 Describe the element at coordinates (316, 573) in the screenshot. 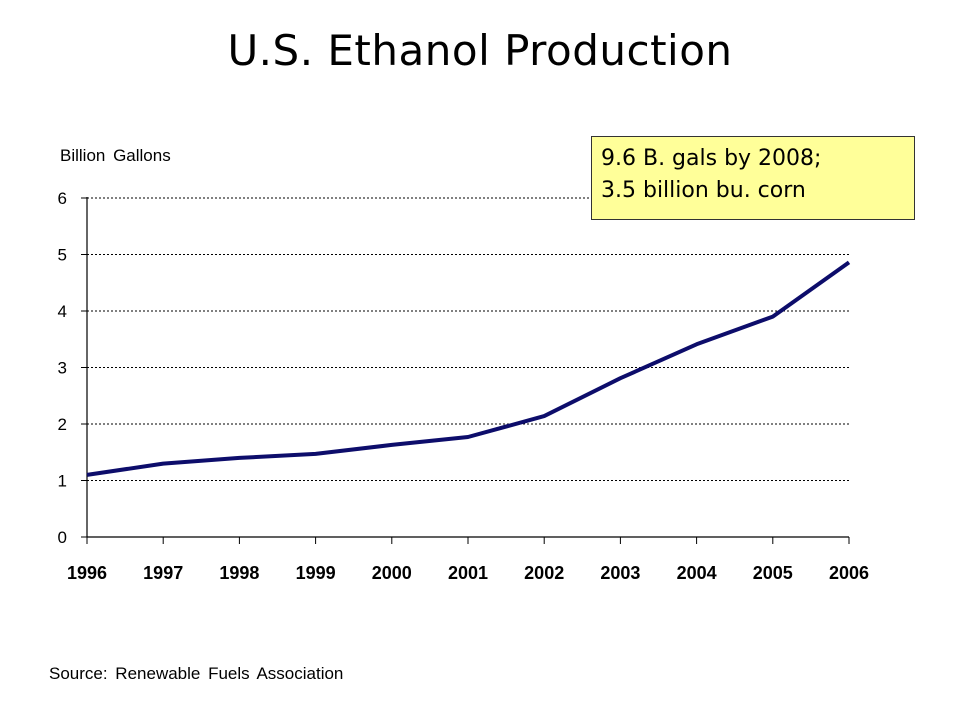

I see `x-tick-label: 1999` at that location.